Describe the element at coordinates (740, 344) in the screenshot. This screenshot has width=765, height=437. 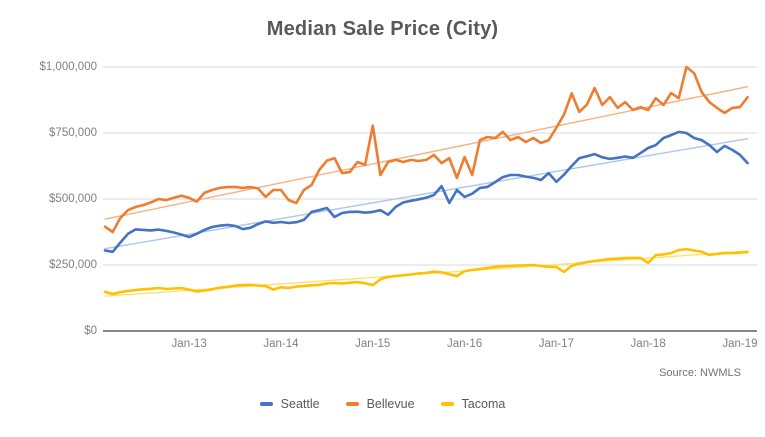
I see `x-tick-label: Jan-19` at that location.